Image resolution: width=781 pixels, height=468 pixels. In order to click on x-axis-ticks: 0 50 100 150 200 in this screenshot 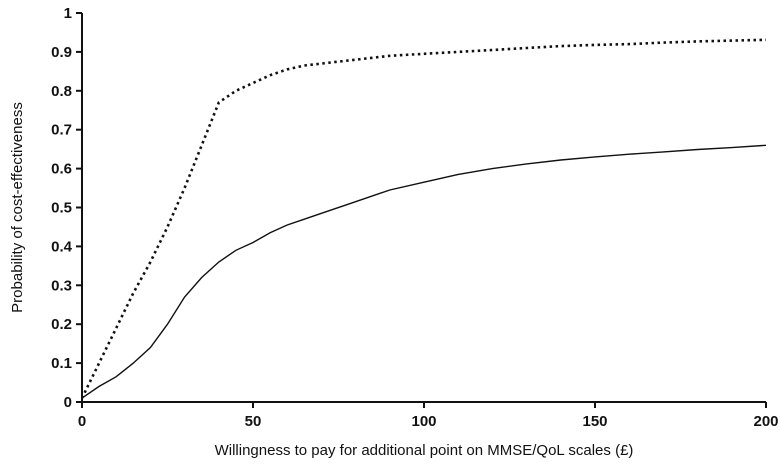, I will do `click(428, 416)`.